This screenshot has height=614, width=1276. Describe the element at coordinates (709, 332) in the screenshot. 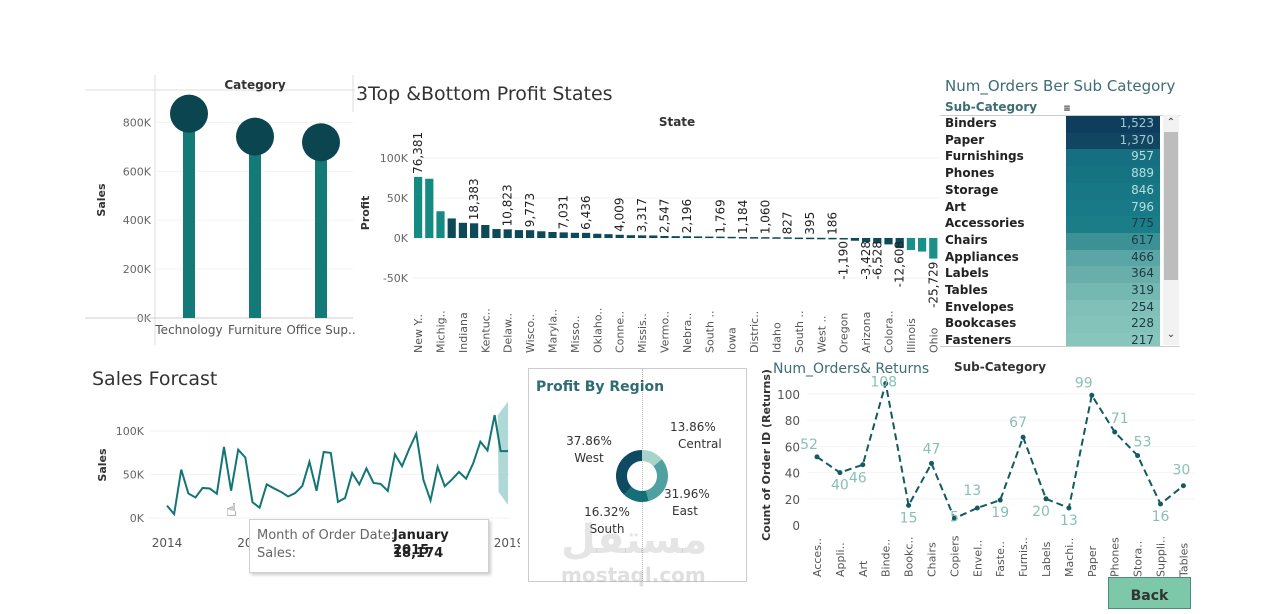

I see `x-tick-label: South ..` at that location.